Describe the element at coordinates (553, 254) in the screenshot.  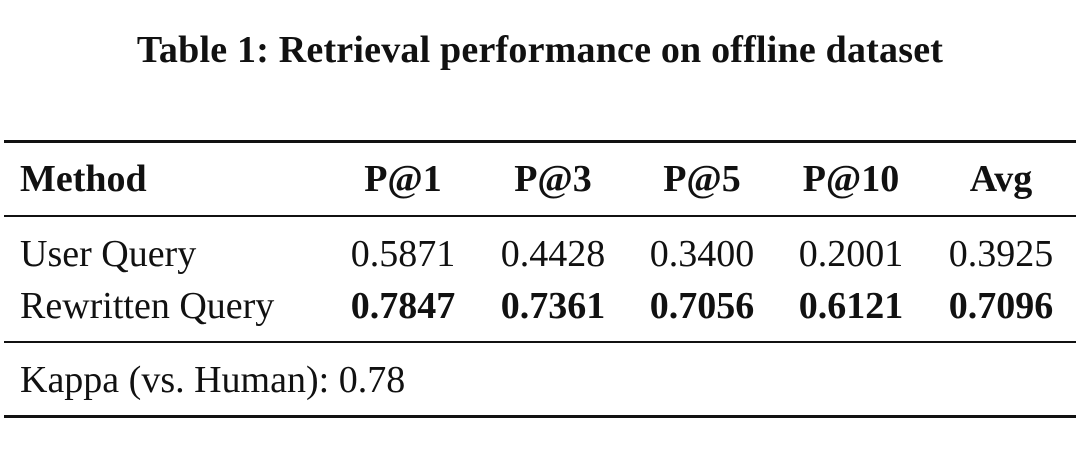
I see `row-user-query-p3: 0.4428` at that location.